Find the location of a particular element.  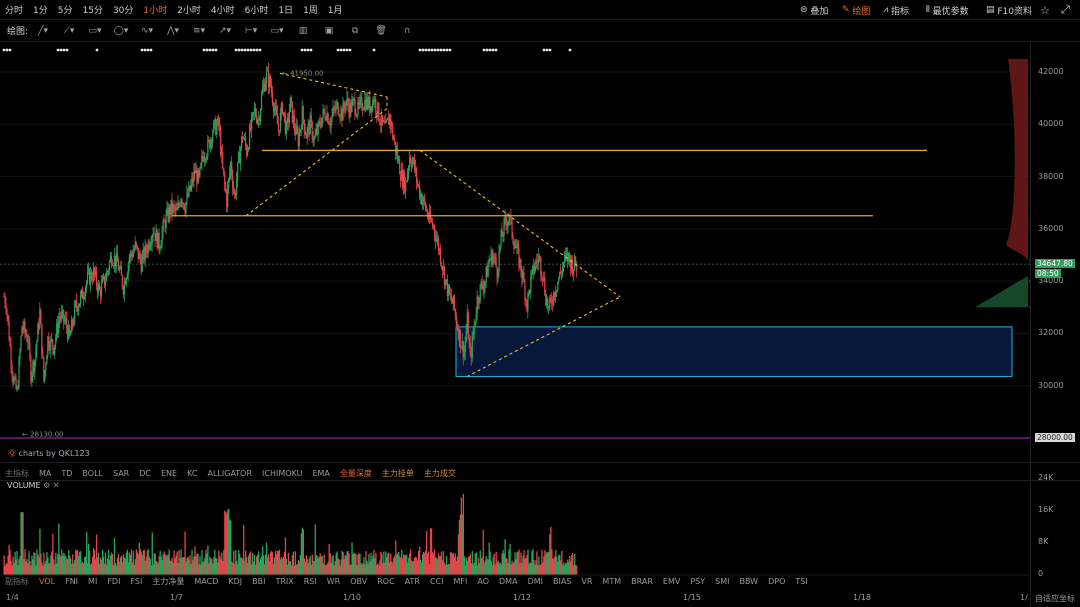

close-icon: ✕ is located at coordinates (55, 485).